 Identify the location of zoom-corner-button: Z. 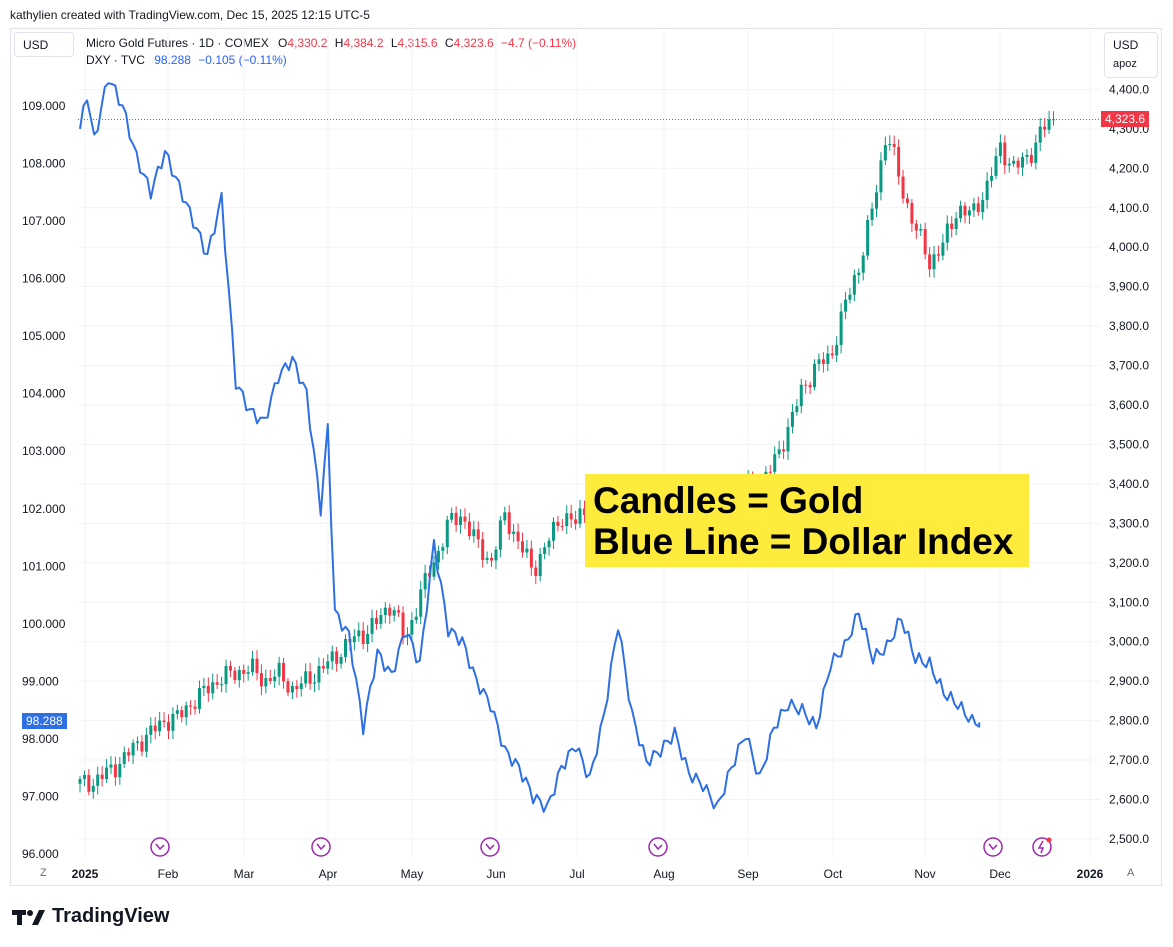
(43, 873).